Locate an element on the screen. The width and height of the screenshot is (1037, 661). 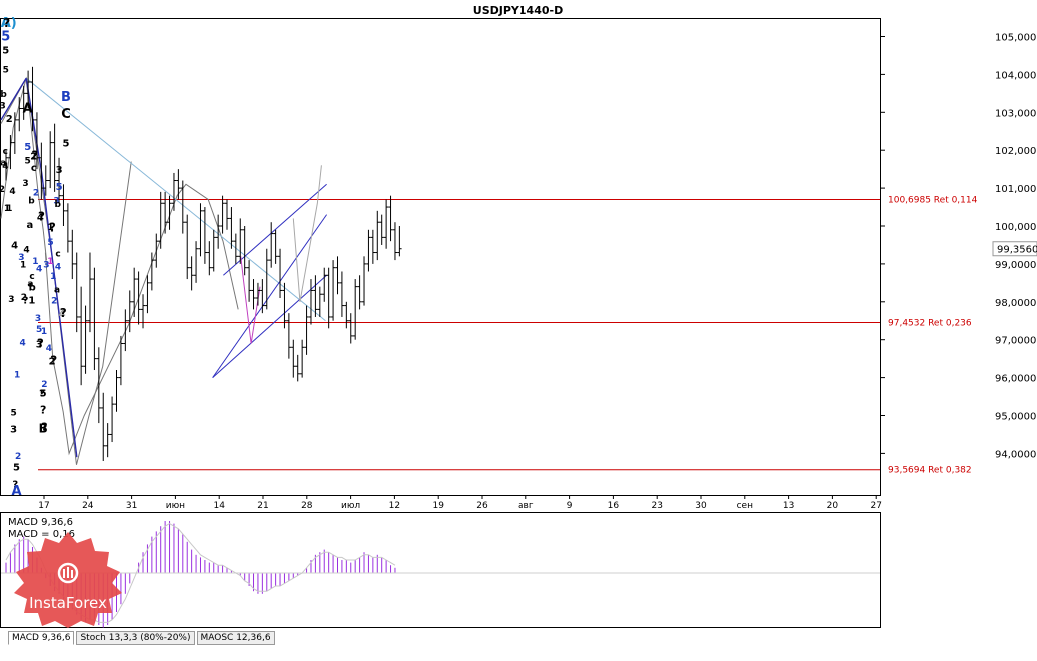
logo-text: InstaForex is located at coordinates (68, 603).